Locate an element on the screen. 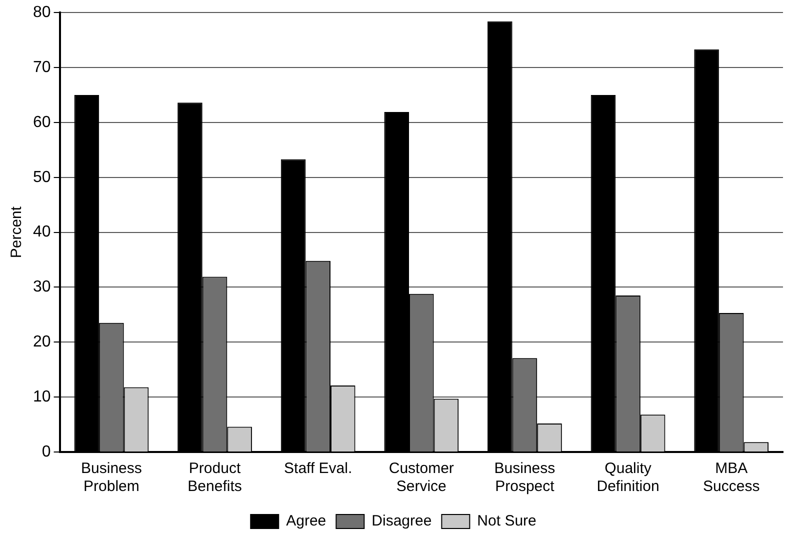 The height and width of the screenshot is (539, 787). y-tick-label: 60 is located at coordinates (42, 122).